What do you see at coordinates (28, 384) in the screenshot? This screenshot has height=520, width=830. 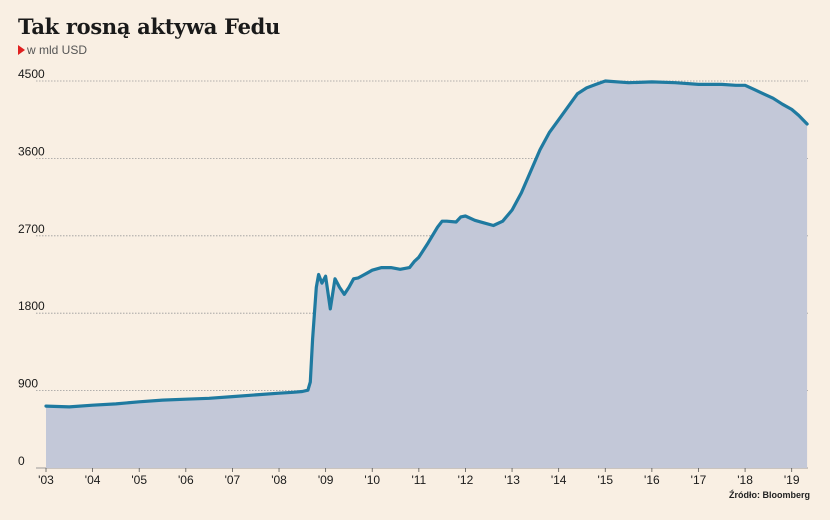 I see `y-tick-label: 900` at bounding box center [28, 384].